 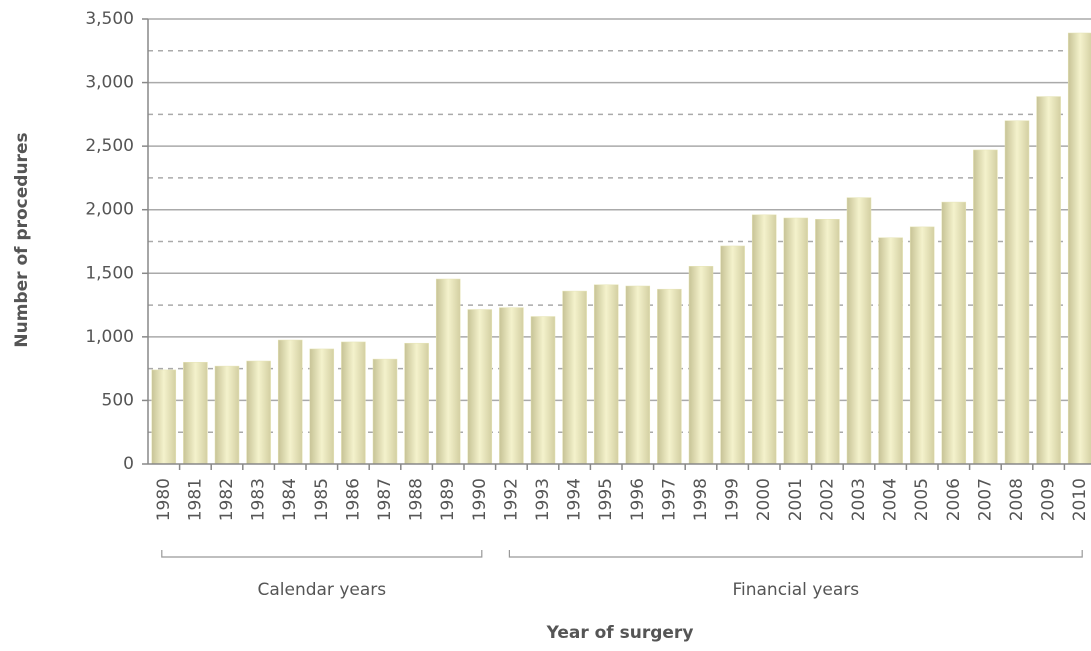 I want to click on x-tick-label: 2010, so click(x=1080, y=499).